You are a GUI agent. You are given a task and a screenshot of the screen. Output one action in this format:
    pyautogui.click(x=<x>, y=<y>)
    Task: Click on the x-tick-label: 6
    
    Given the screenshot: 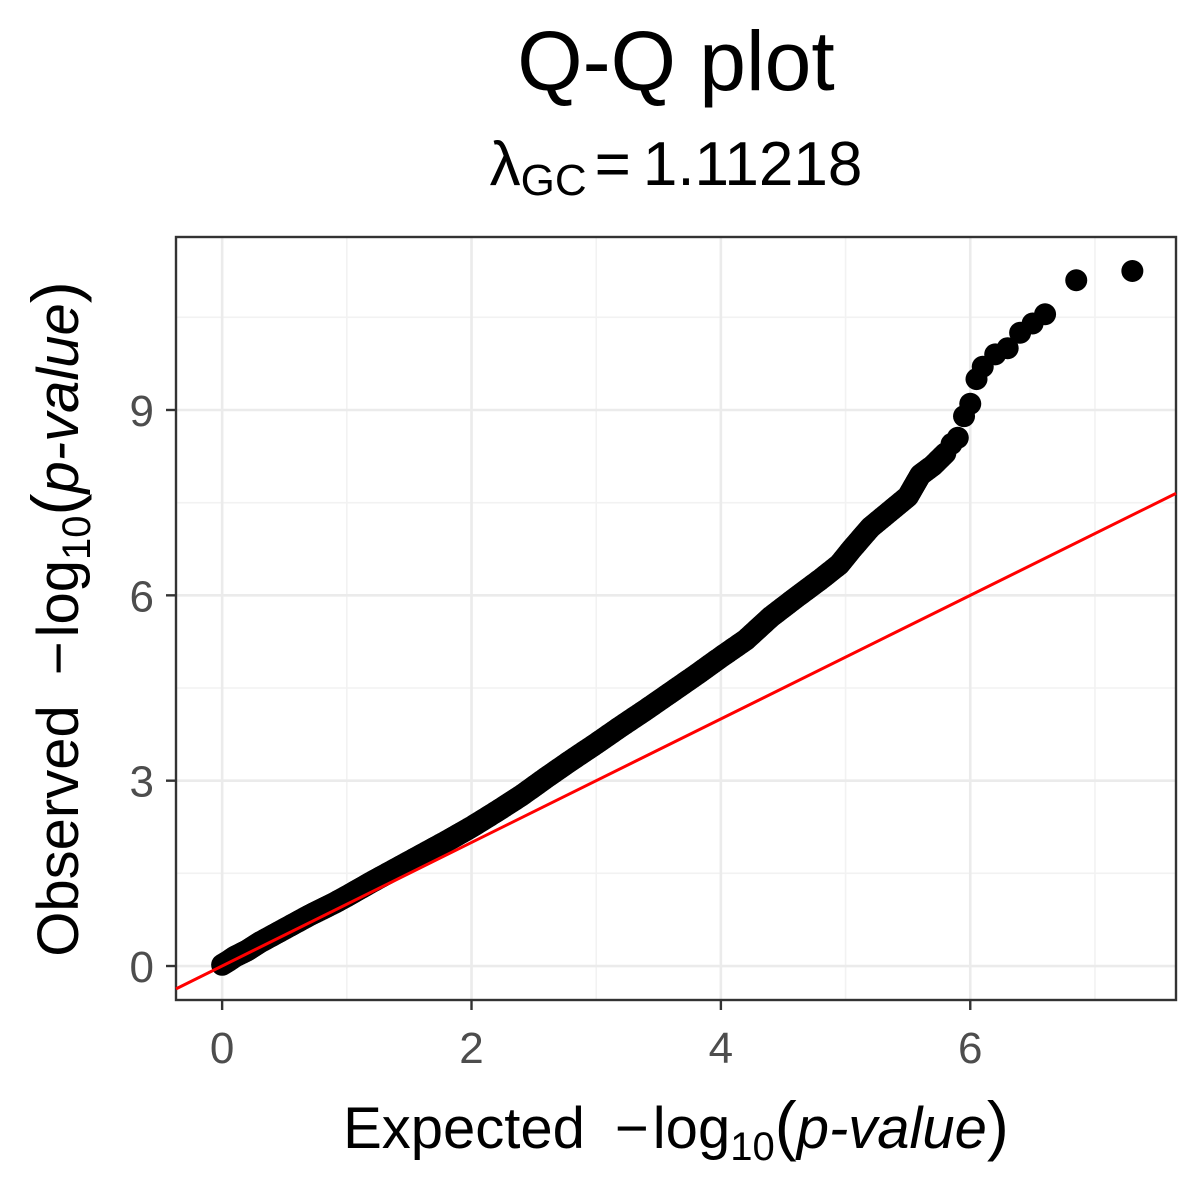 What is the action you would take?
    pyautogui.click(x=970, y=1048)
    